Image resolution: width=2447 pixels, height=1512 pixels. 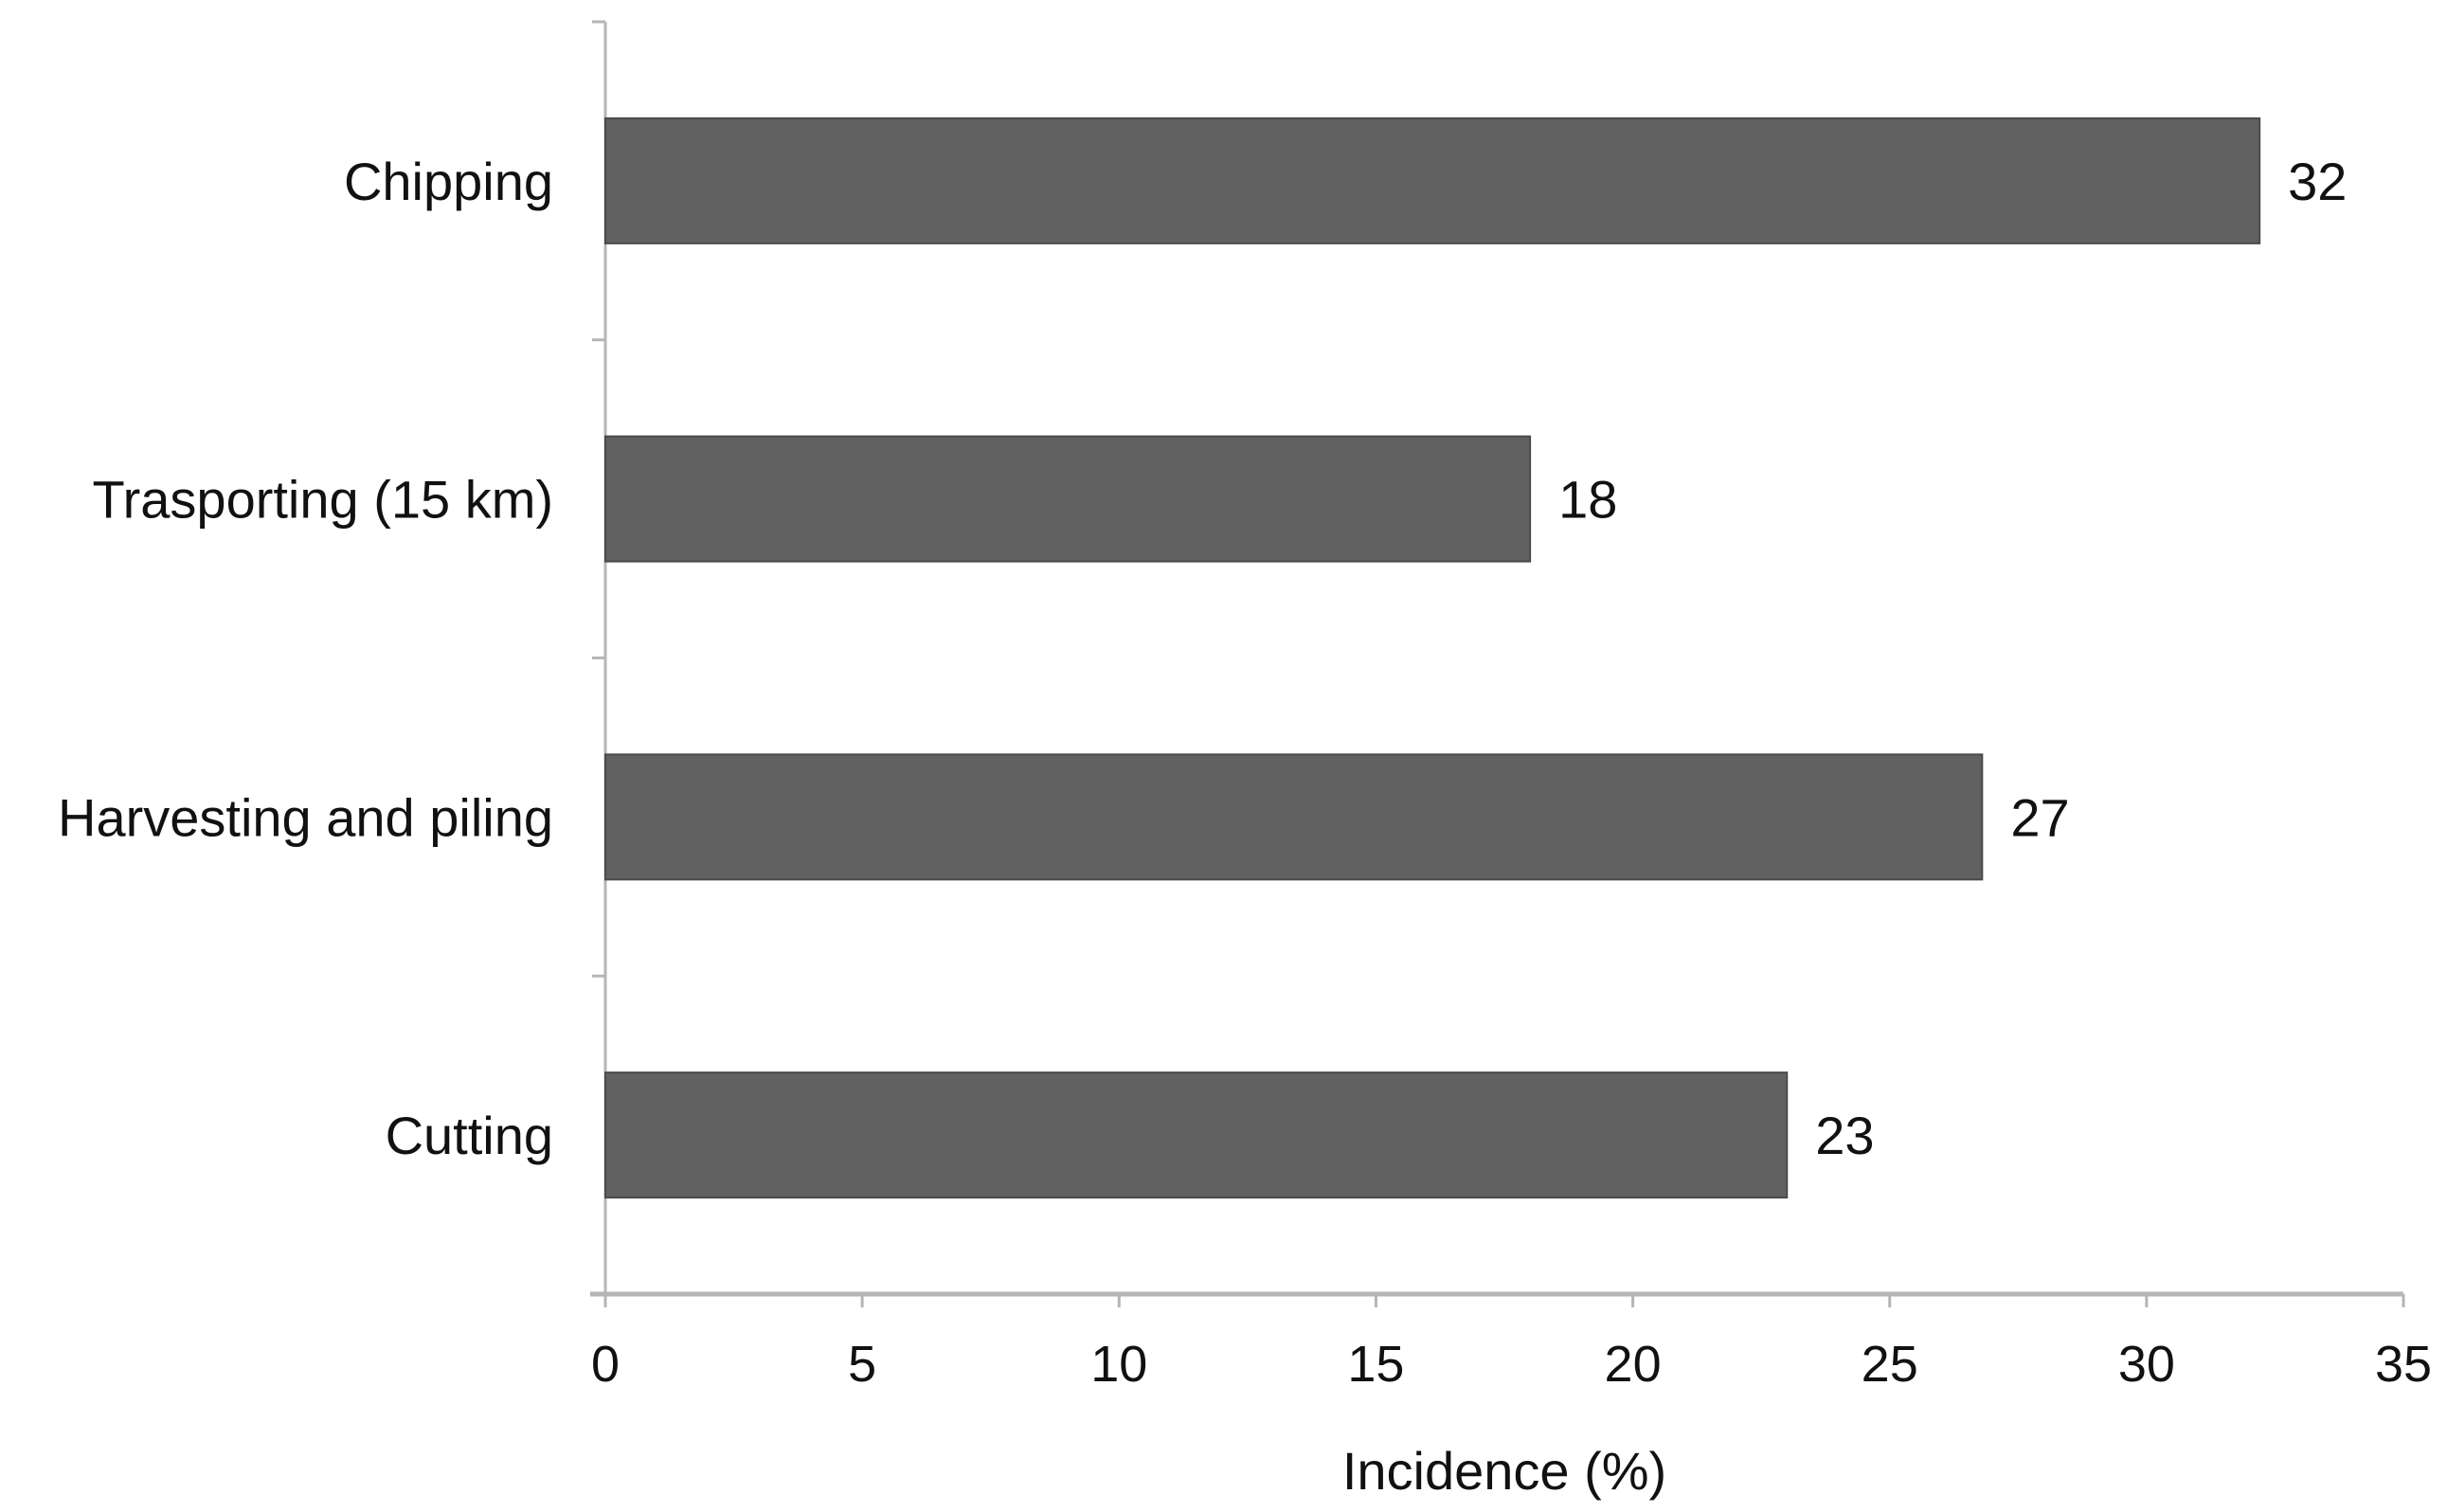 What do you see at coordinates (2403, 1364) in the screenshot?
I see `x-tick-label: 35` at bounding box center [2403, 1364].